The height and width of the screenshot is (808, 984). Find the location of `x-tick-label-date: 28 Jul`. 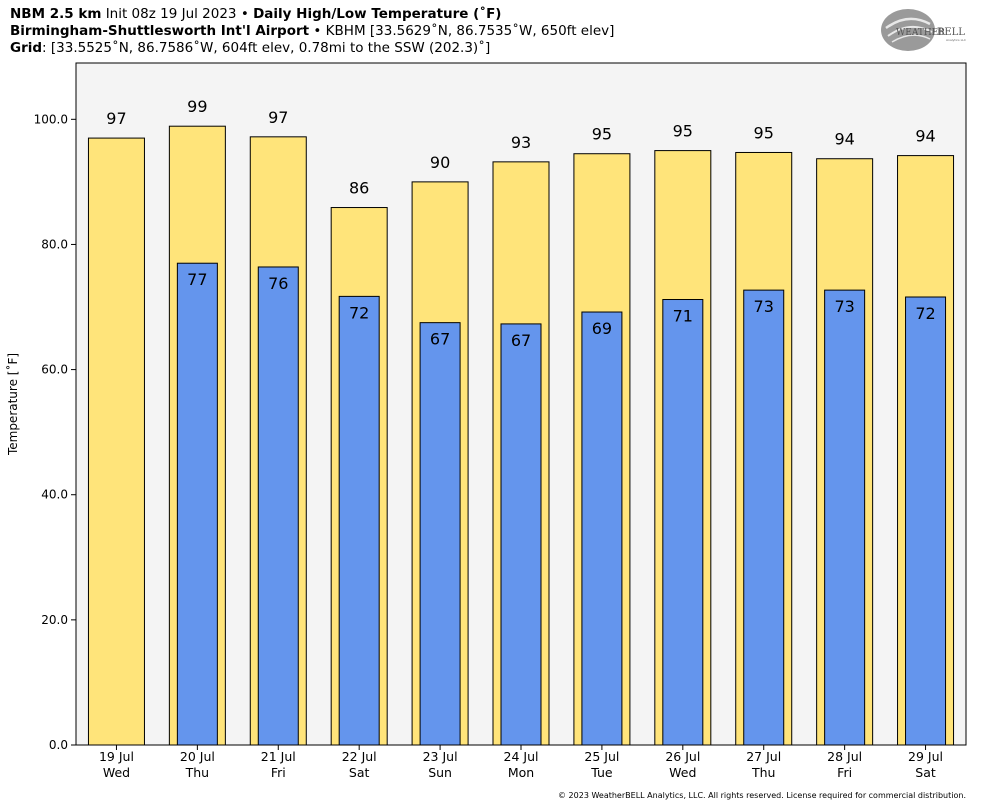

x-tick-label-date: 28 Jul is located at coordinates (844, 756).